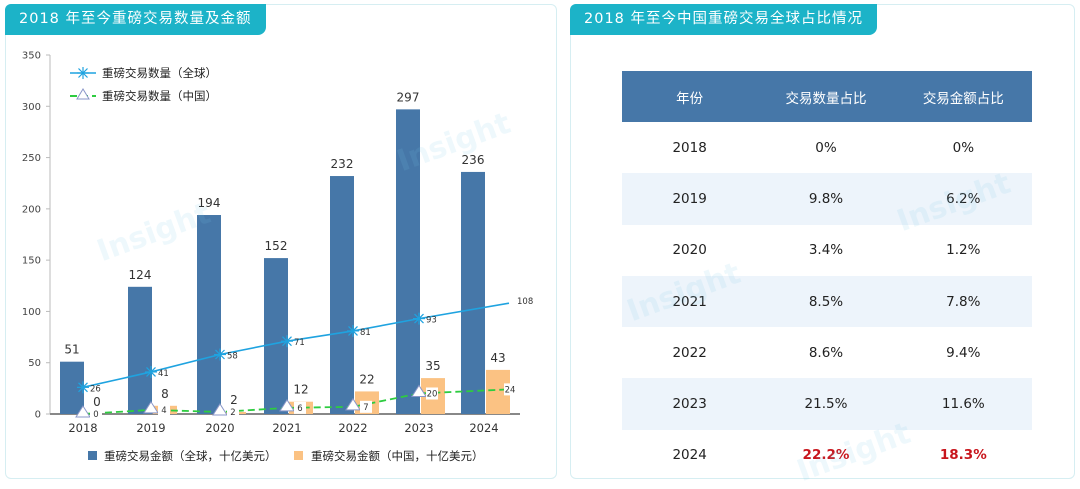 This screenshot has height=489, width=1080. What do you see at coordinates (724, 19) in the screenshot?
I see `table-panel-title: 2018 年至今中国重磅交易全球占比情况` at bounding box center [724, 19].